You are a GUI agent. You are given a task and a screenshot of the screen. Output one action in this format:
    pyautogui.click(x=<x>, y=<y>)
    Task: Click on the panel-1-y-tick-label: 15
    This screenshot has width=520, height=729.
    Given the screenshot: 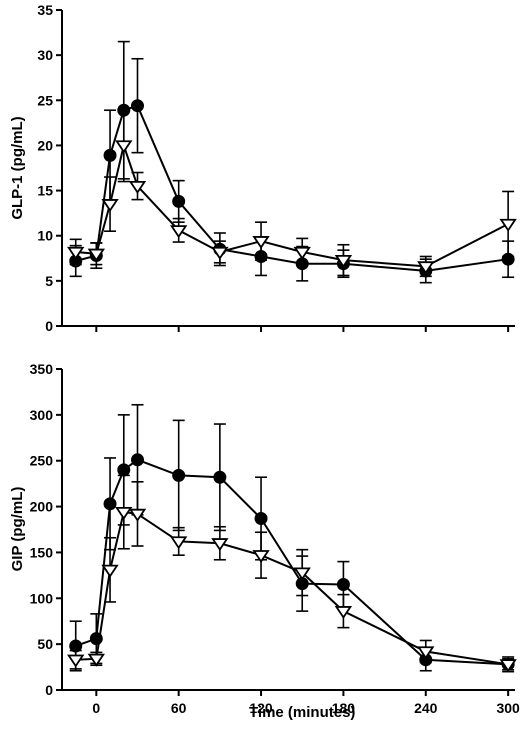 What is the action you would take?
    pyautogui.click(x=45, y=191)
    